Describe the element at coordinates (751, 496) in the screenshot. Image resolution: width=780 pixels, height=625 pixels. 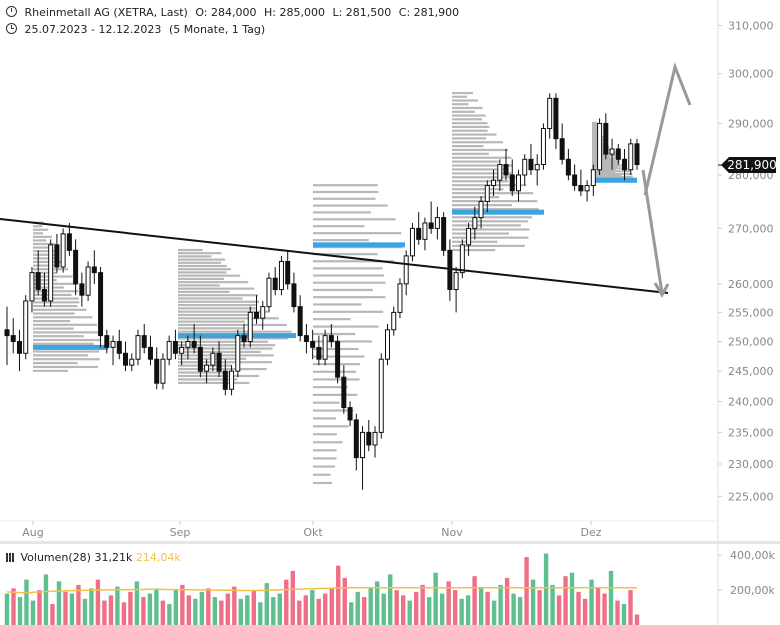
I see `y-tick-label: 225,000` at that location.